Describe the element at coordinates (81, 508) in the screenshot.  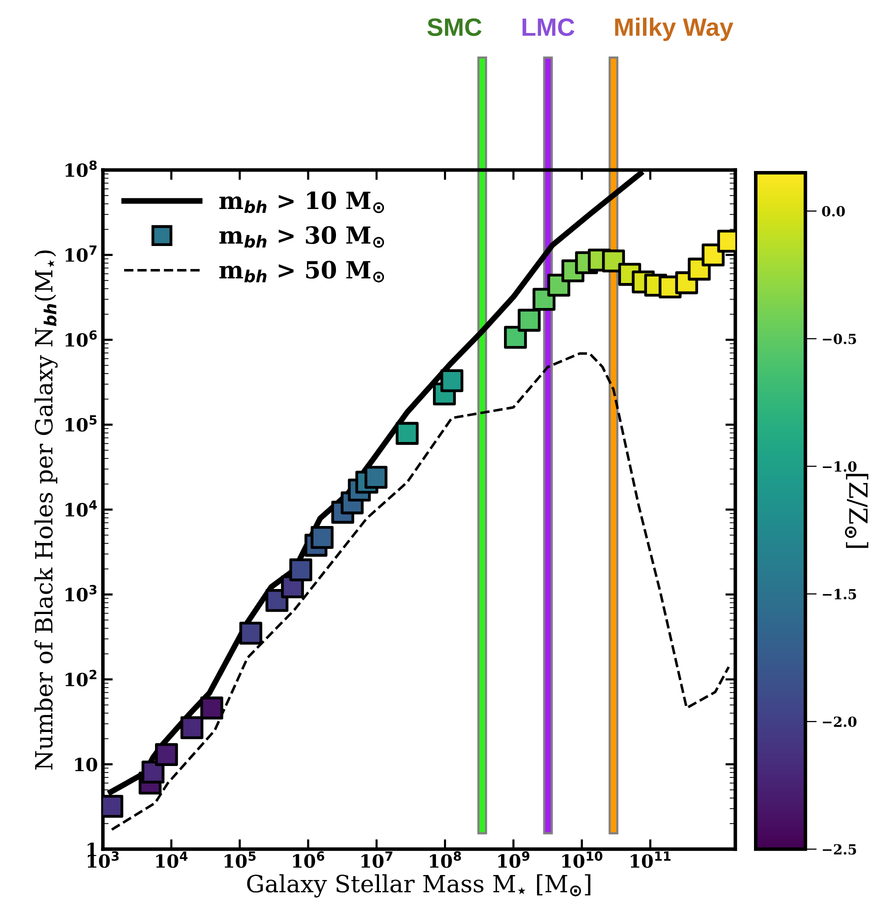
I see `y-tick-label: 10$^{4}$` at that location.